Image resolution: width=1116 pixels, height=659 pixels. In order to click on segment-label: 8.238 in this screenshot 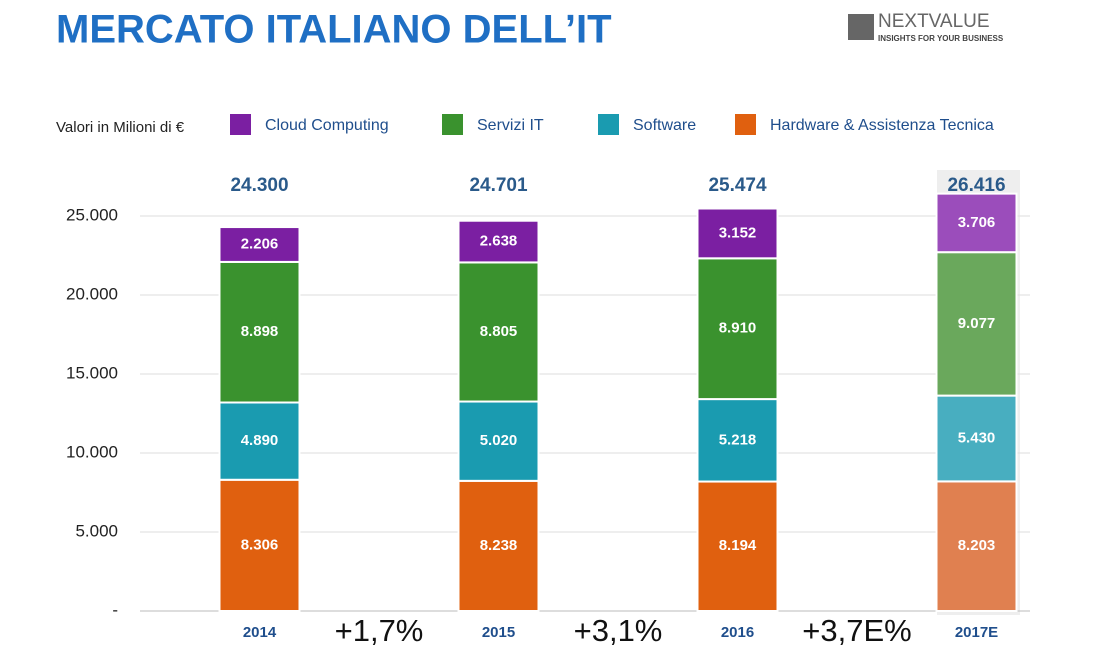, I will do `click(499, 545)`.